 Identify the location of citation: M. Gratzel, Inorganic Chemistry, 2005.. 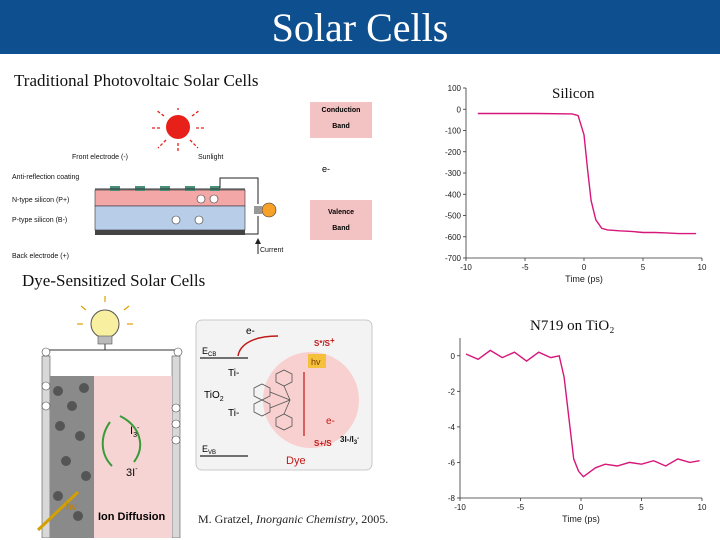
(293, 519).